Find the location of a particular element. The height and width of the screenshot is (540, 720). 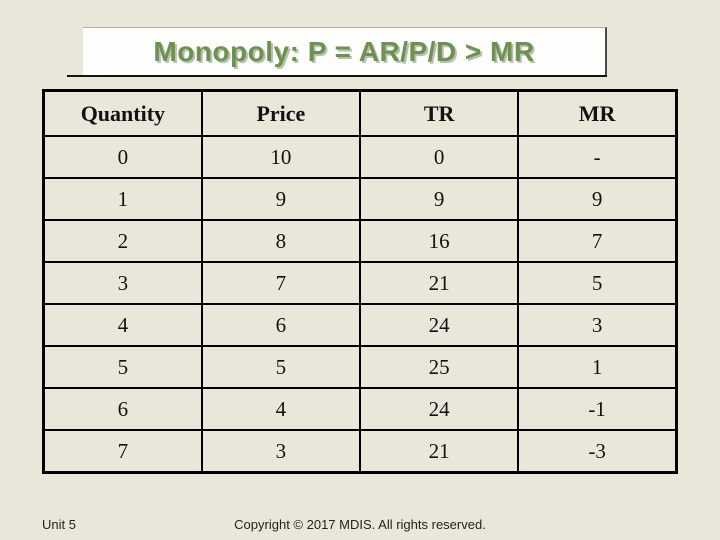

table-row: 1 9 9 9 is located at coordinates (360, 199).